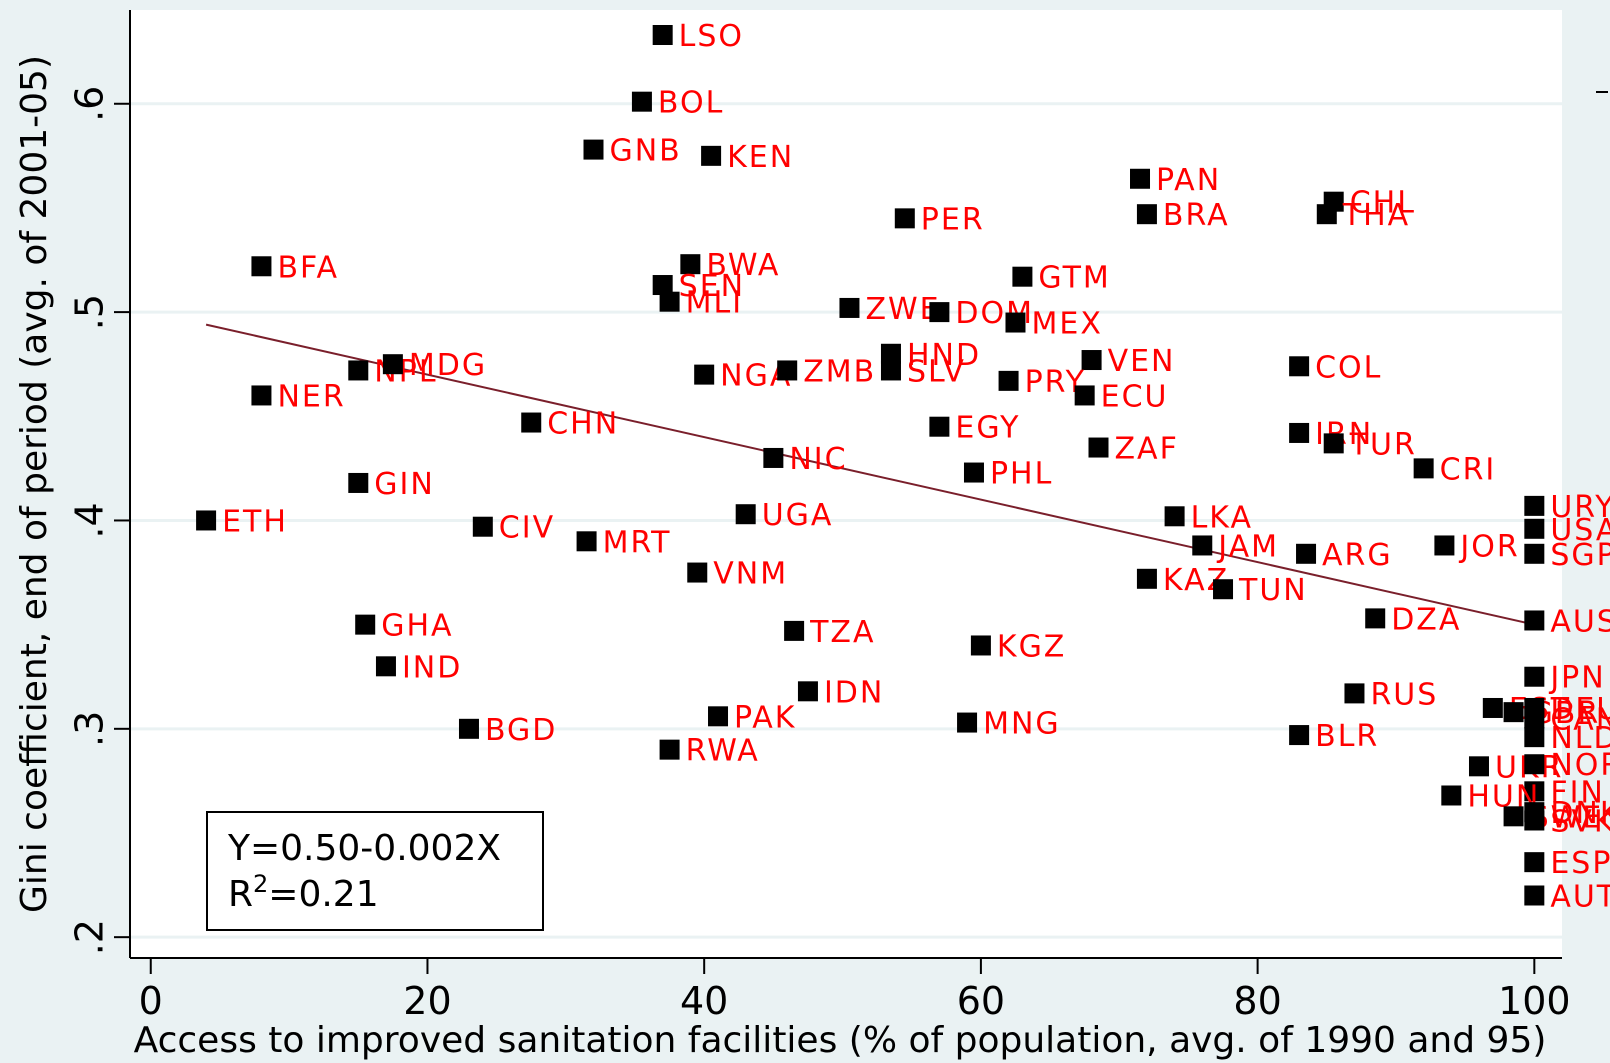 The height and width of the screenshot is (1063, 1610). Describe the element at coordinates (1147, 449) in the screenshot. I see `point-label-zaf: ZAF` at that location.